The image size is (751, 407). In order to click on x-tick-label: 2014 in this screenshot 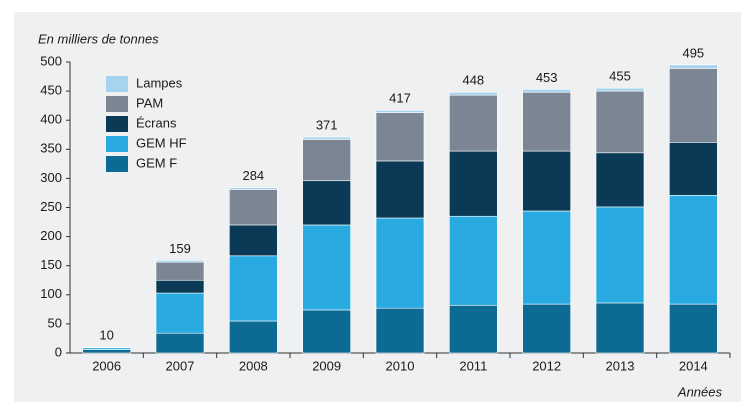, I will do `click(693, 365)`.